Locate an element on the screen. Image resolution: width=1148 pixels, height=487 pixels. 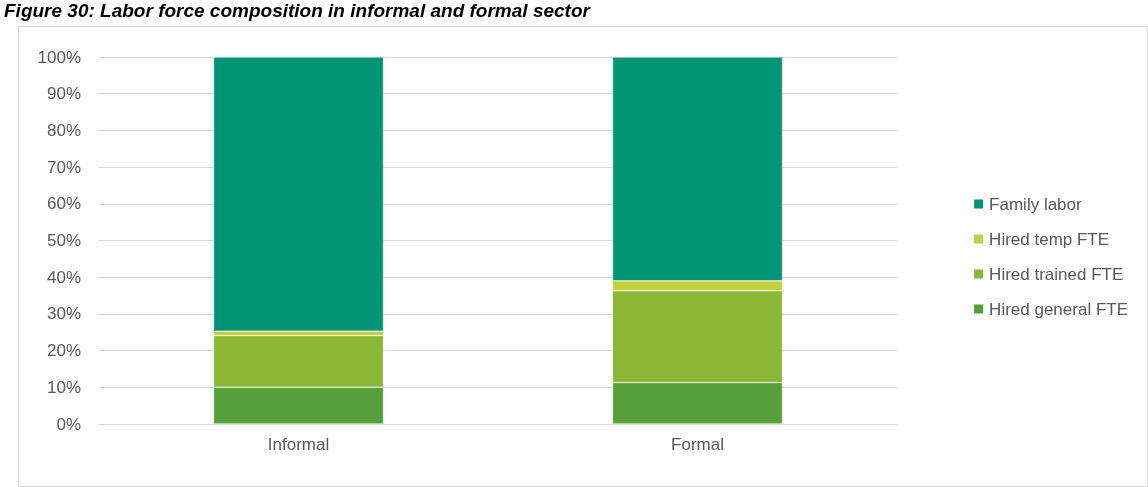
y-tick-label: 70% is located at coordinates (63, 167).